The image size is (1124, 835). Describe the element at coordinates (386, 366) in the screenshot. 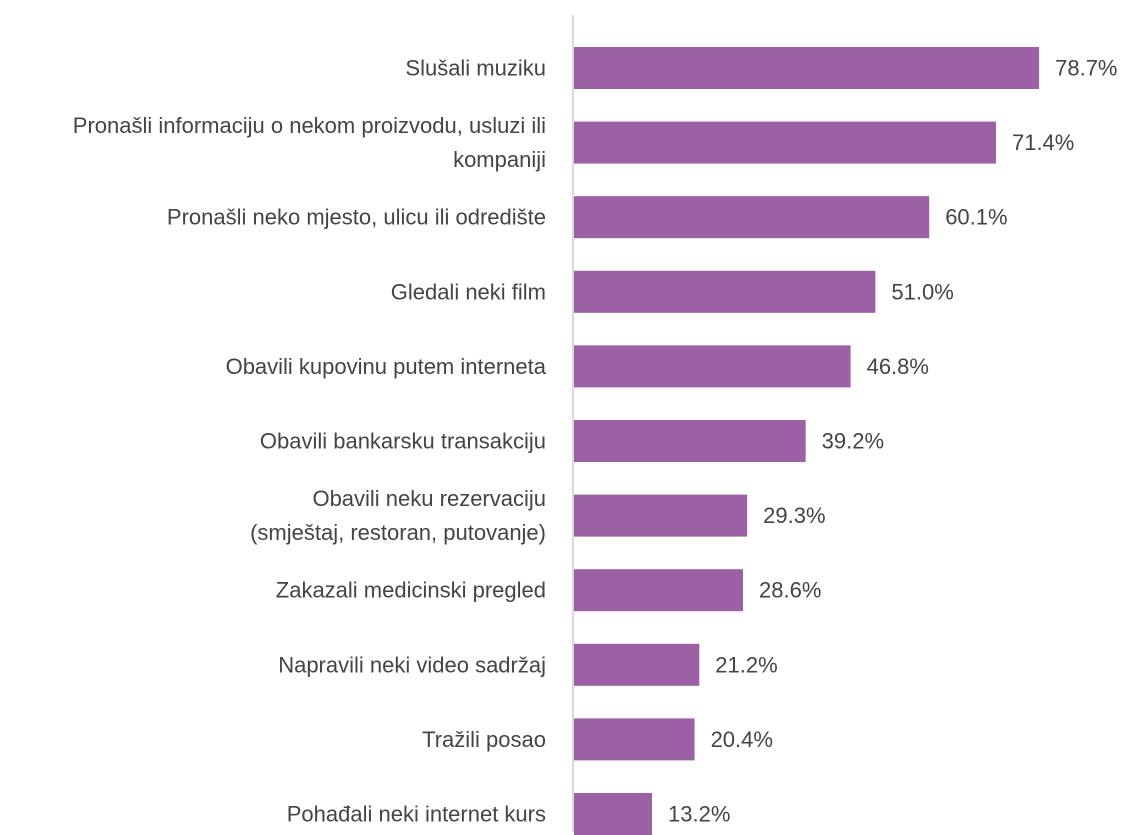

I see `category-label-4: Obavili kupovinu putem interneta` at that location.